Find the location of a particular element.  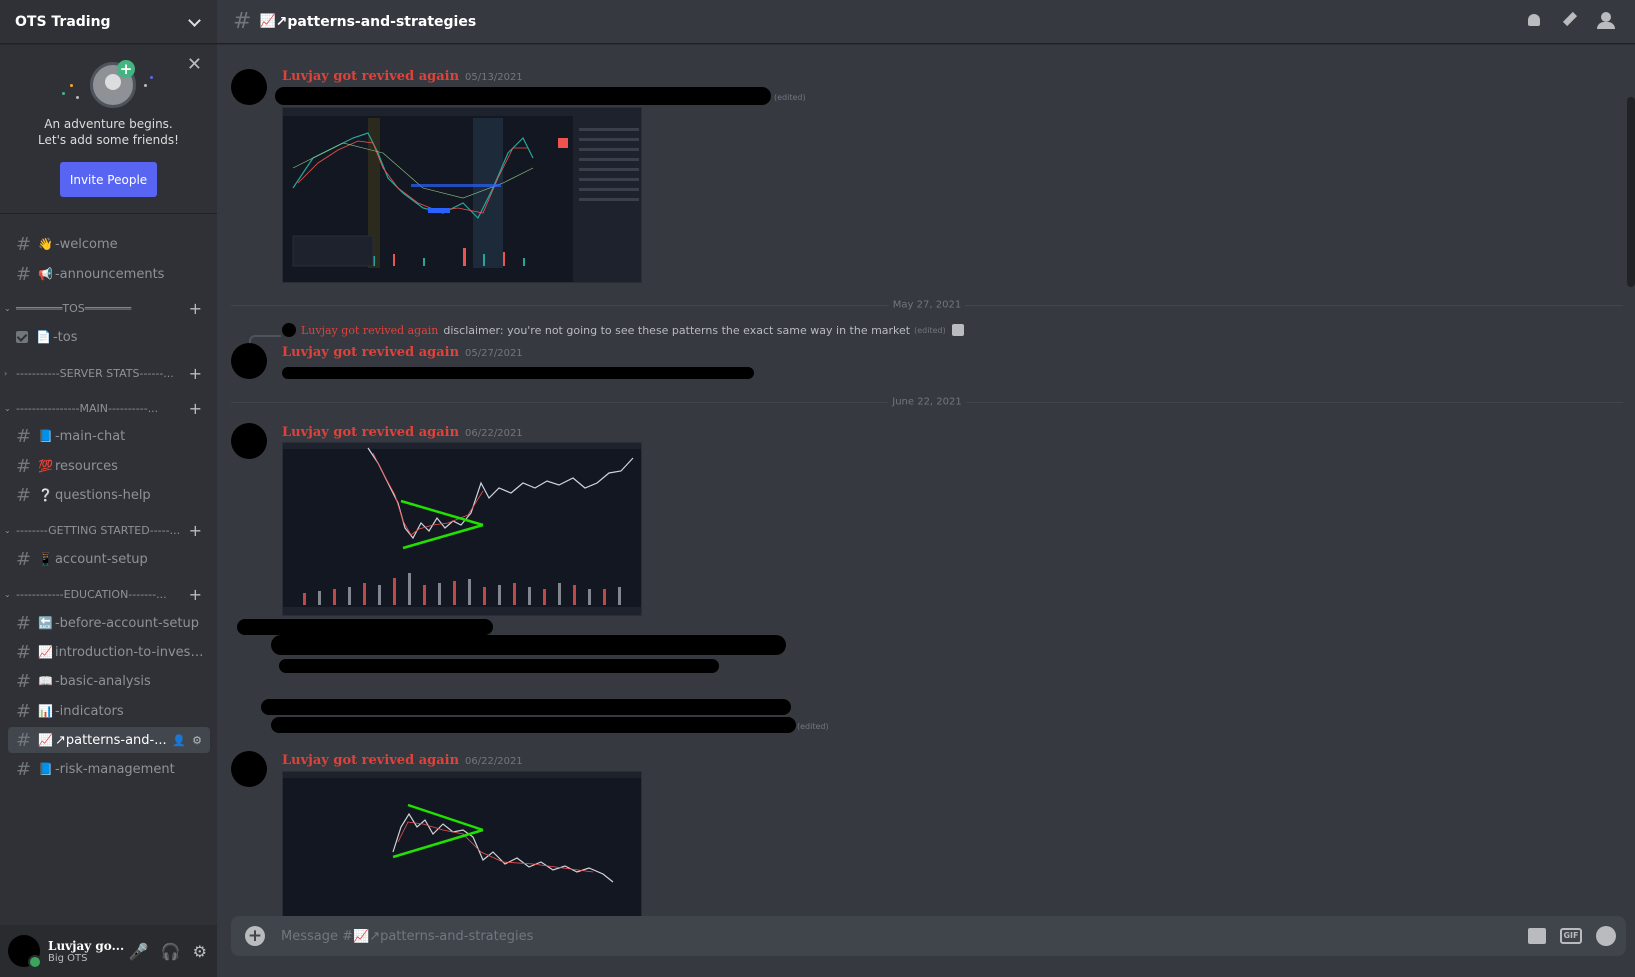

settings-icon: ⚙ is located at coordinates (199, 951).